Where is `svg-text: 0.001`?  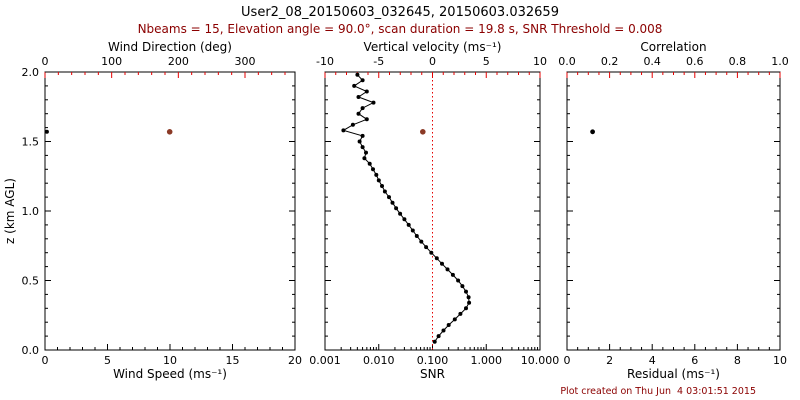
svg-text: 0.001 is located at coordinates (325, 360).